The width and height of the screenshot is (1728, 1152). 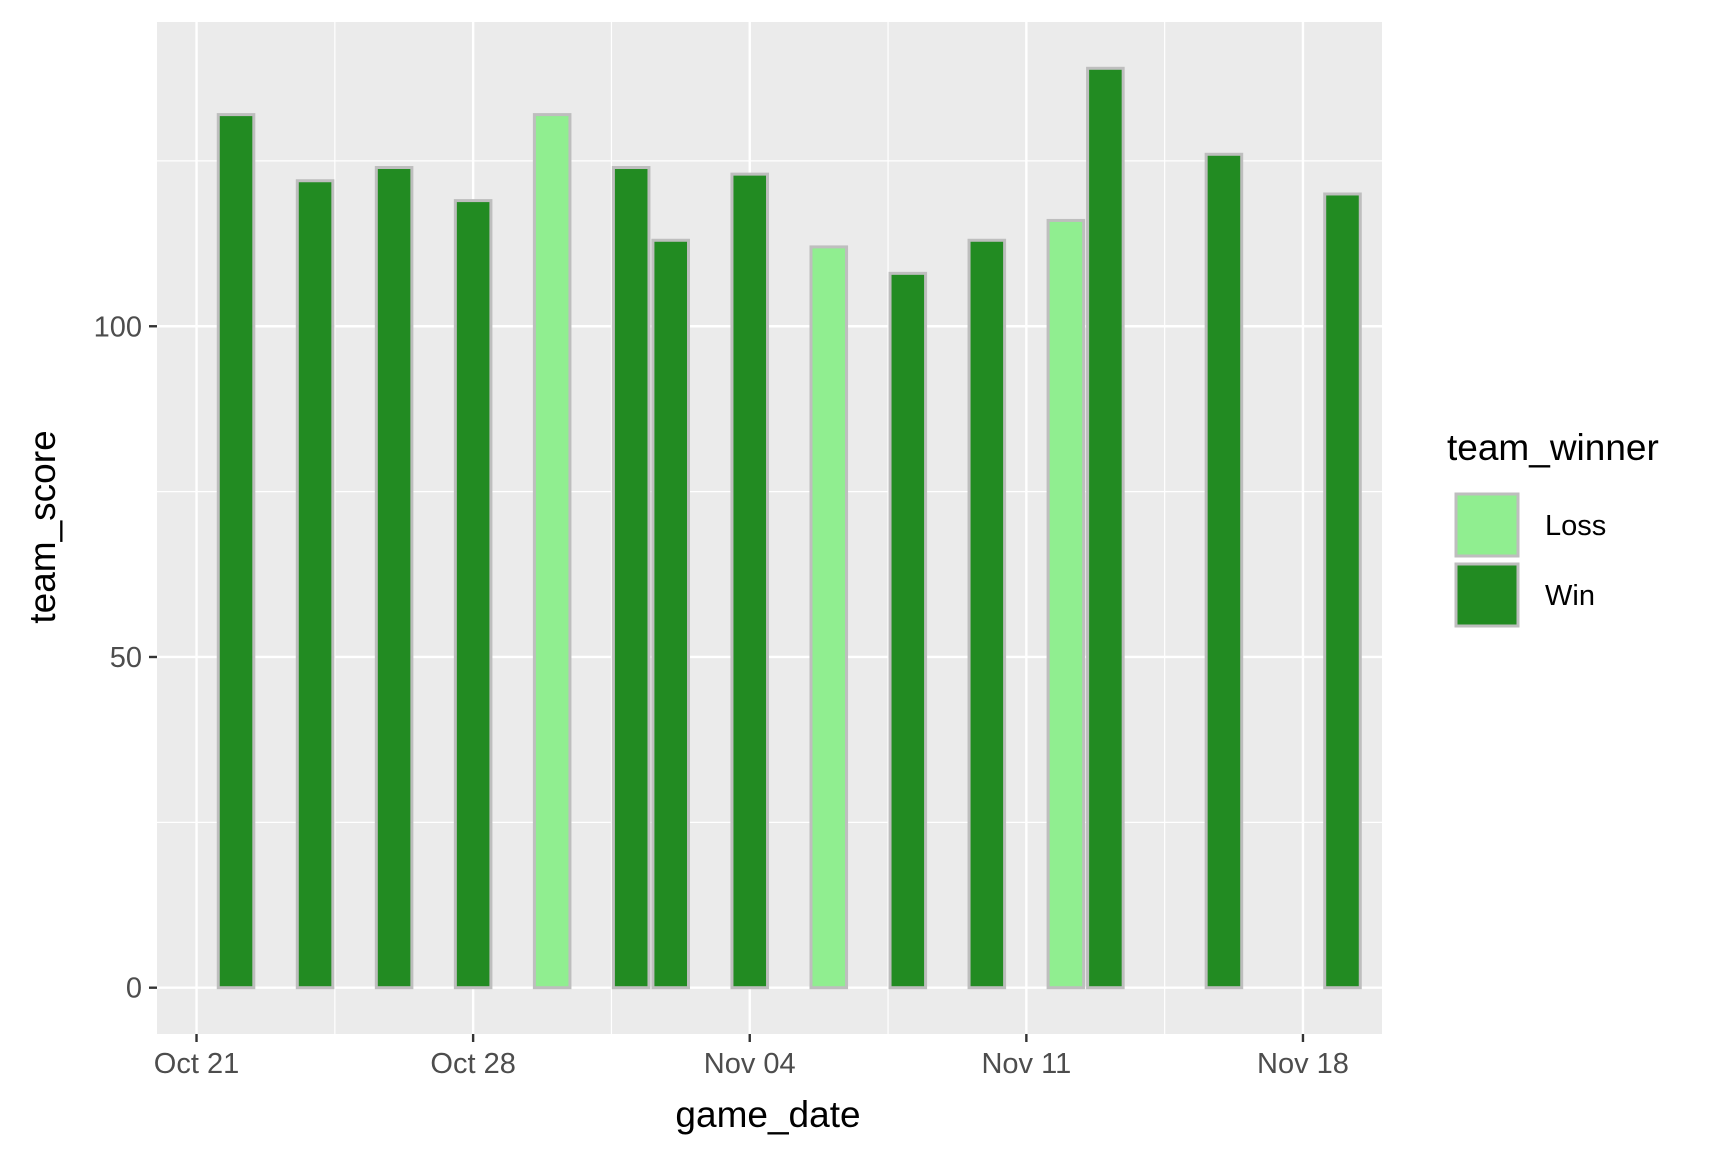 I want to click on legend: team_winner Loss Win, so click(x=1553, y=527).